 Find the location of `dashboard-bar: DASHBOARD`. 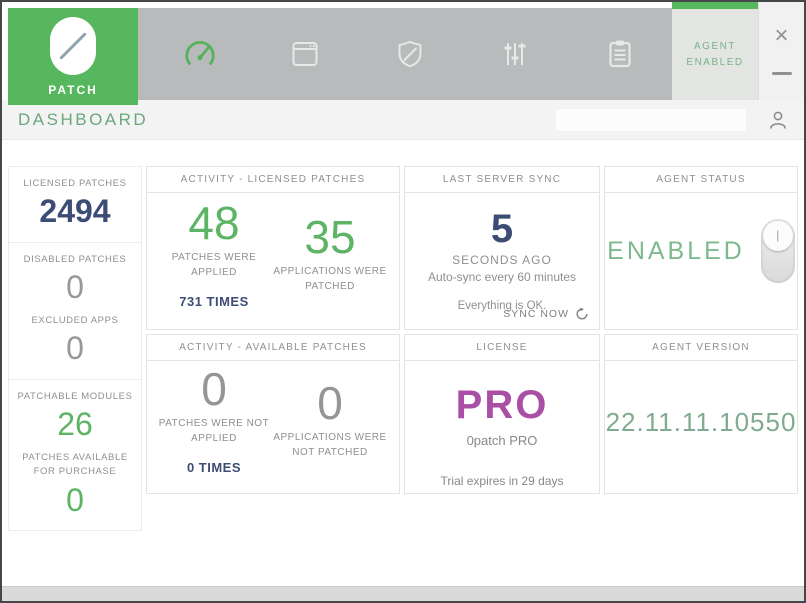

dashboard-bar: DASHBOARD is located at coordinates (403, 120).